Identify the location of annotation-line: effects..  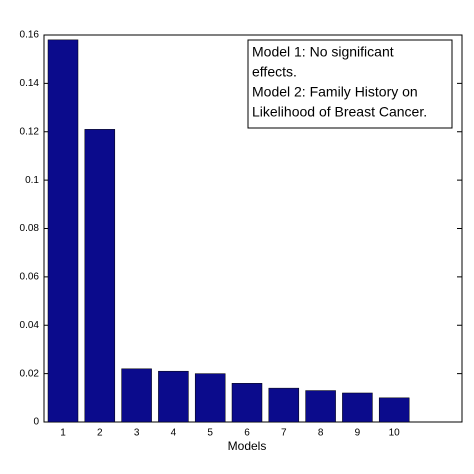
(274, 72).